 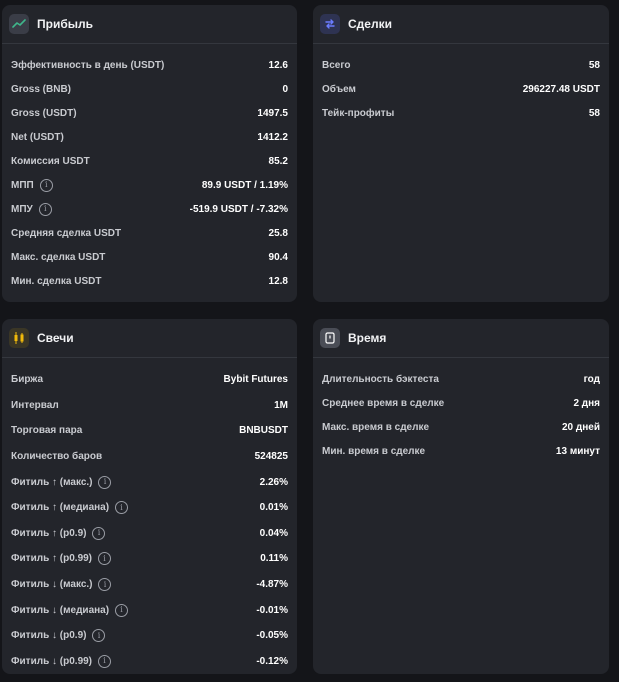 I want to click on row-label-text: Биржа, so click(x=27, y=380).